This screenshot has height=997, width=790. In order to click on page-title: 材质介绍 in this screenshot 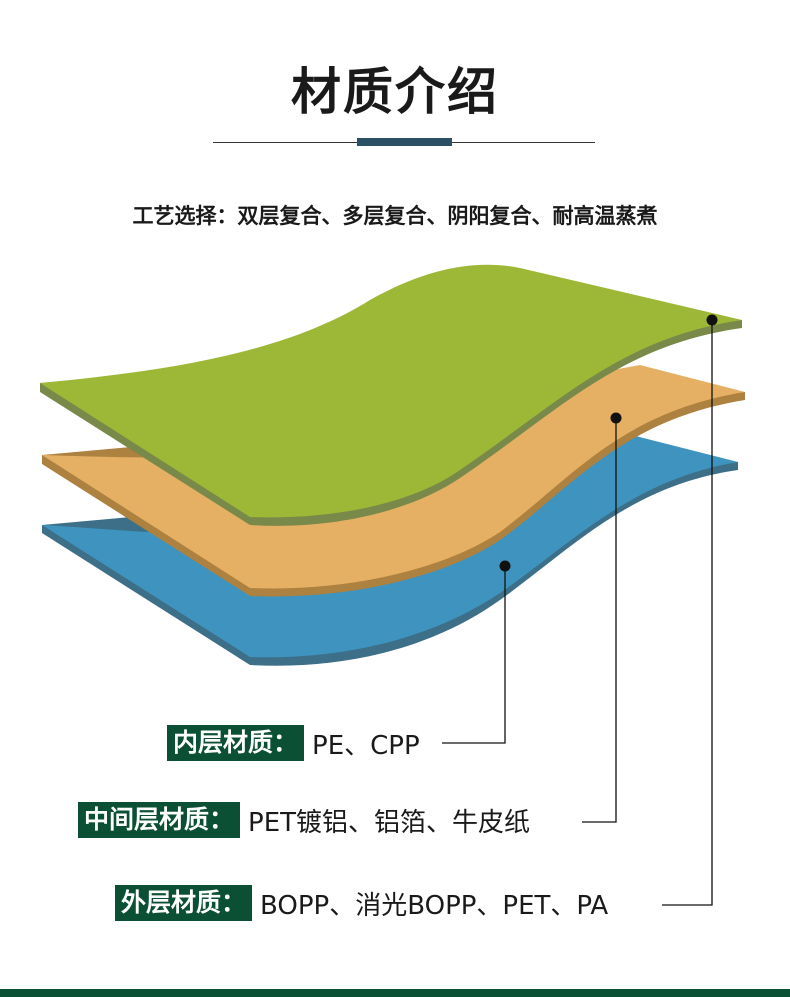, I will do `click(395, 92)`.